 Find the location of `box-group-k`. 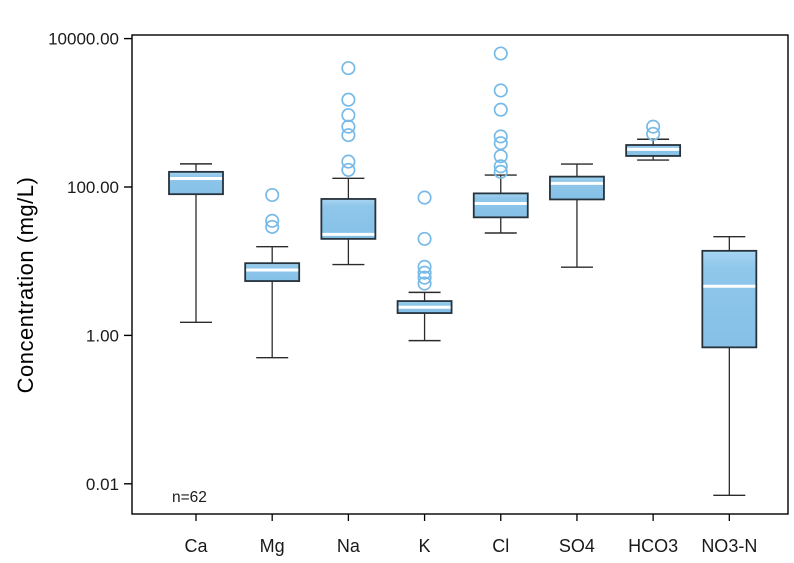

box-group-k is located at coordinates (424, 266).